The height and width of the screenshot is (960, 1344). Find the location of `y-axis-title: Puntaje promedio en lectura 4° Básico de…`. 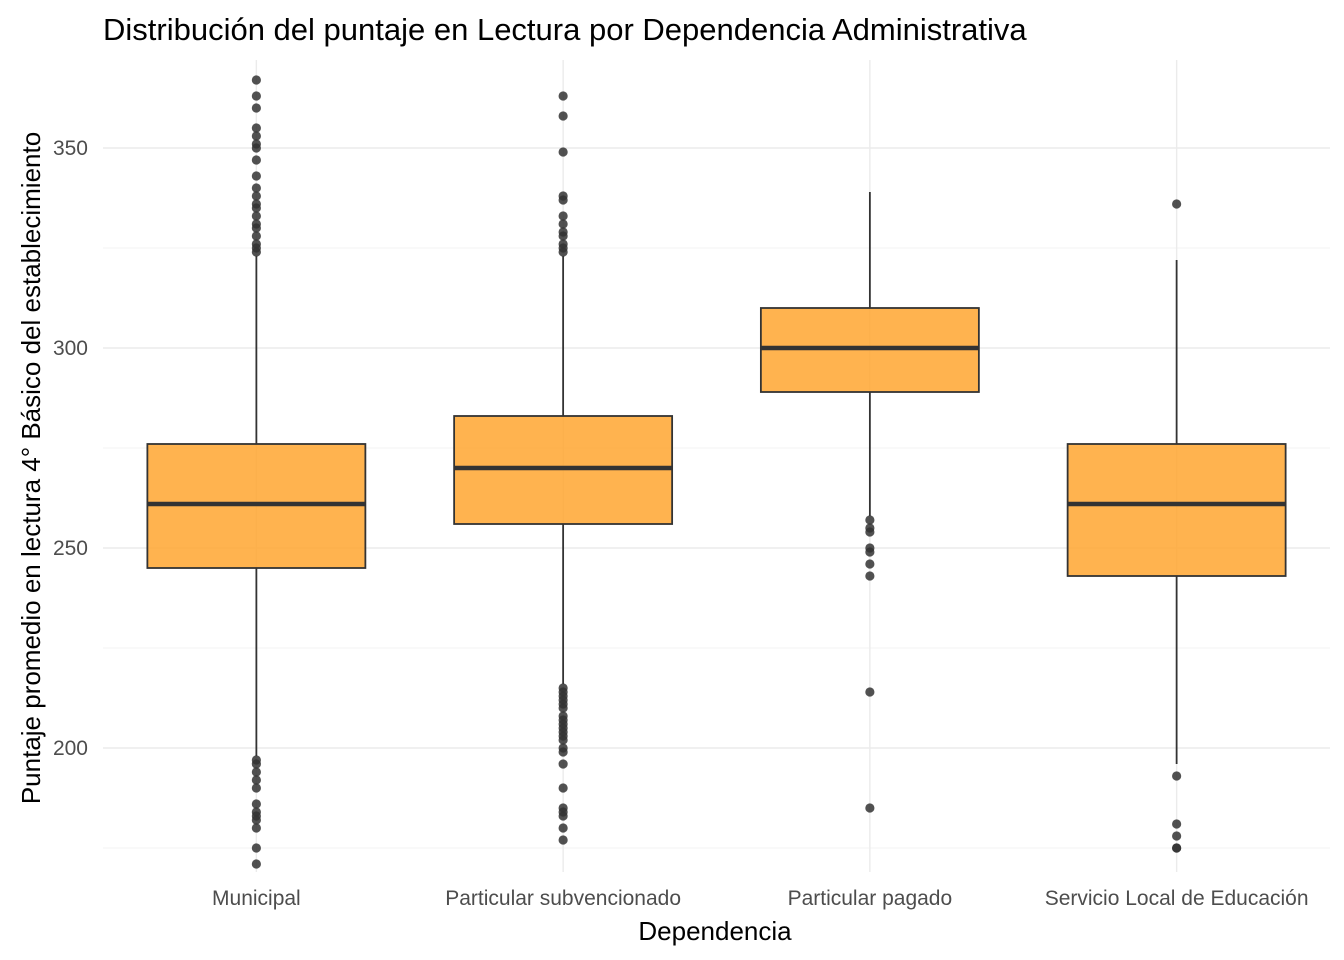

y-axis-title: Puntaje promedio en lectura 4° Básico de… is located at coordinates (31, 468).